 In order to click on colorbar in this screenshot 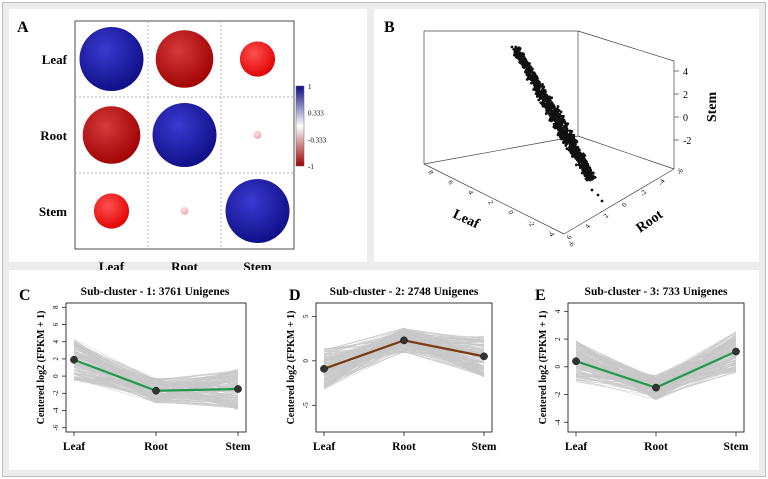, I will do `click(300, 126)`.